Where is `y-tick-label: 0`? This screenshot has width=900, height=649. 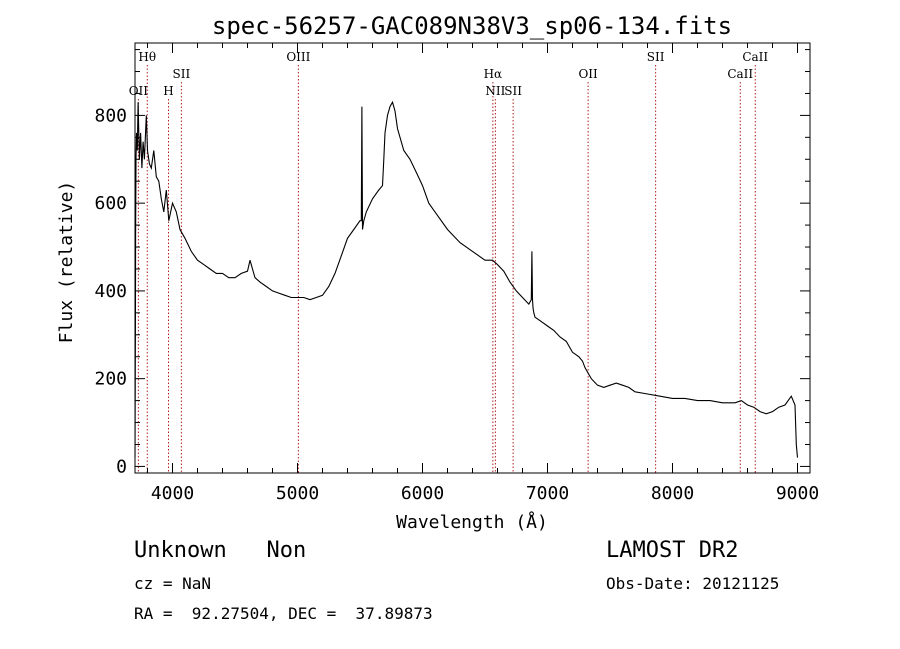
y-tick-label: 0 is located at coordinates (121, 466).